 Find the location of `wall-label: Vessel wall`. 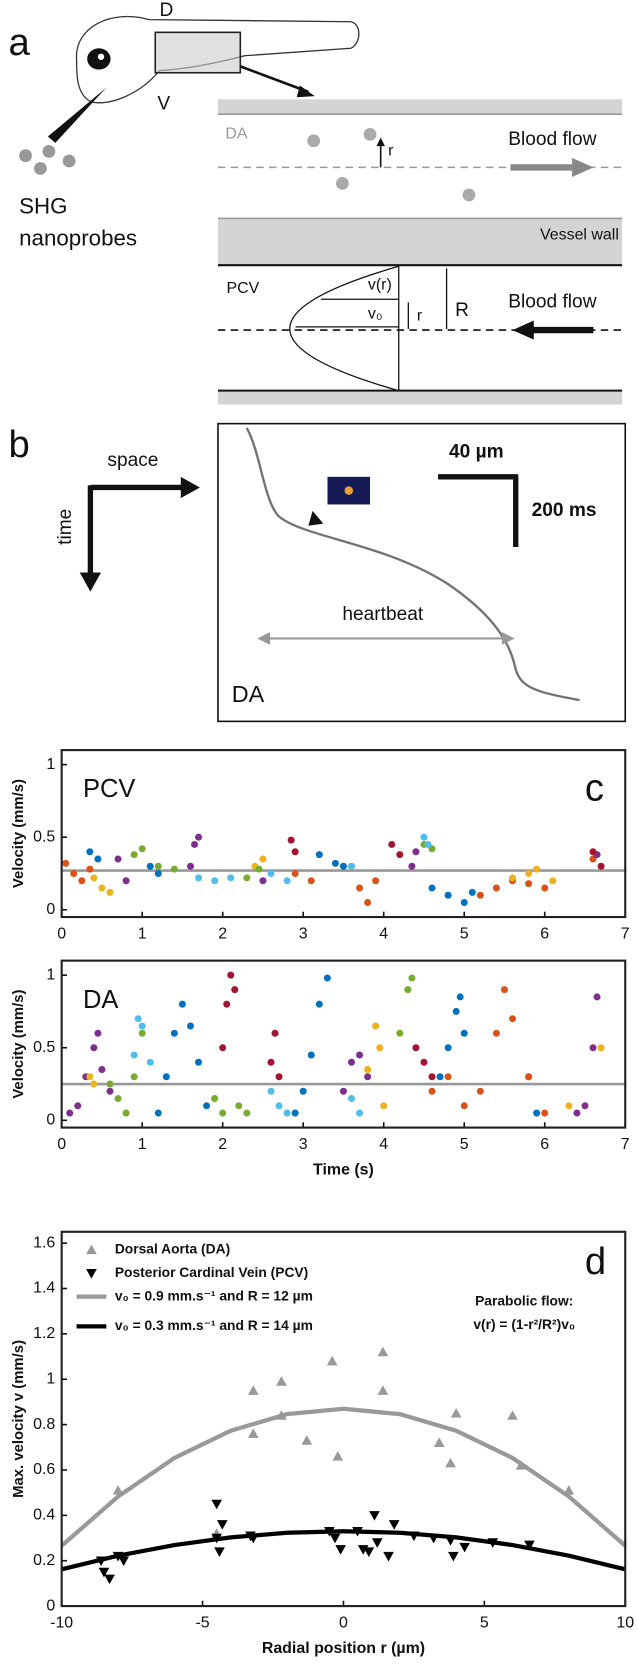

wall-label: Vessel wall is located at coordinates (579, 235).